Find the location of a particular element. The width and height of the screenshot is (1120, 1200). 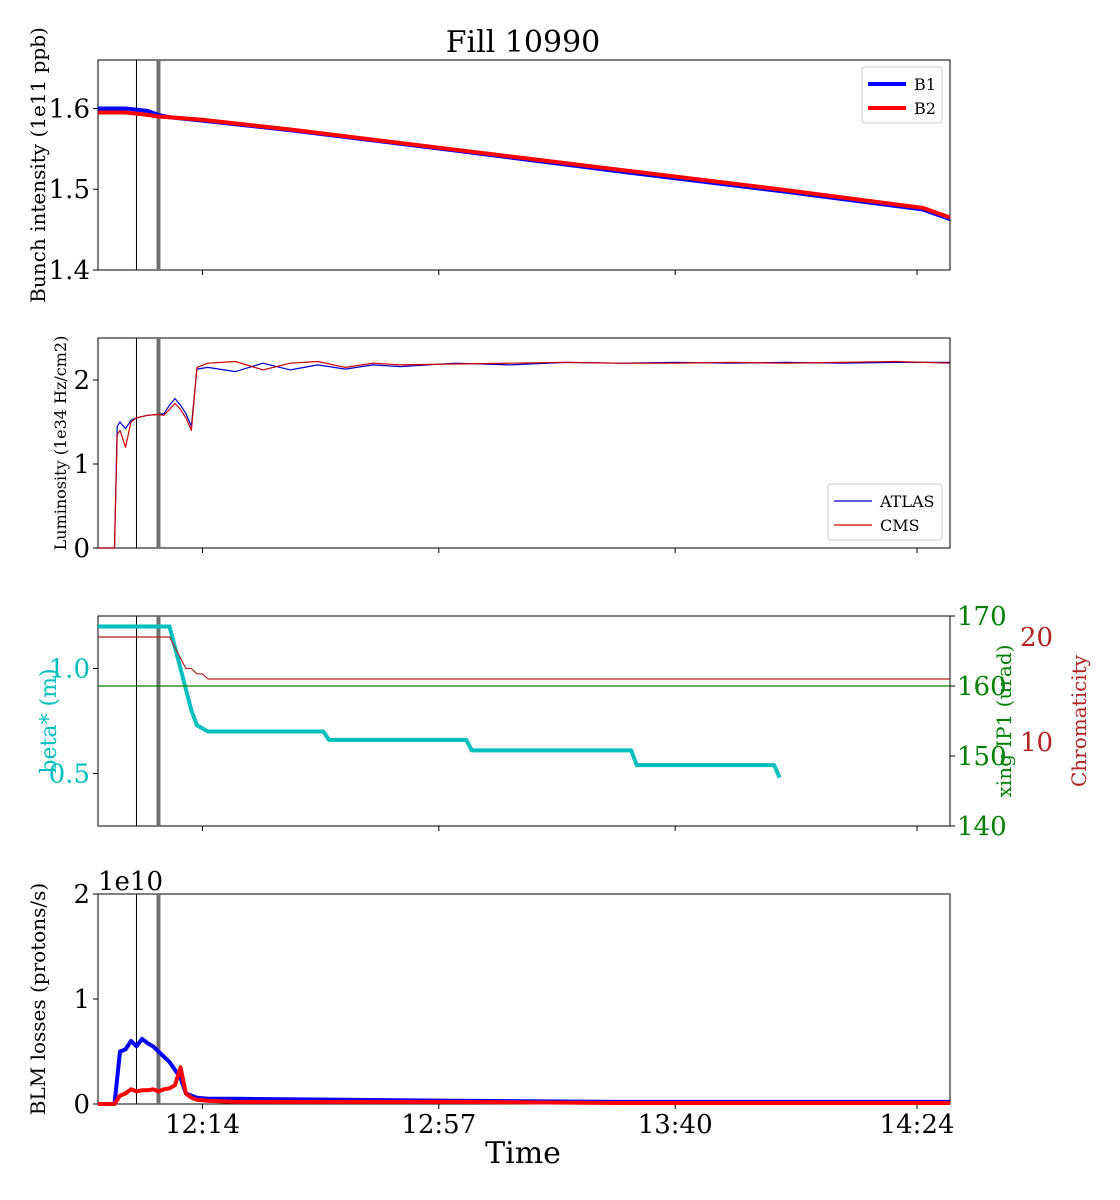

y-axis-label: Luminosity (1e34 Hz/cm2) is located at coordinates (60, 443).